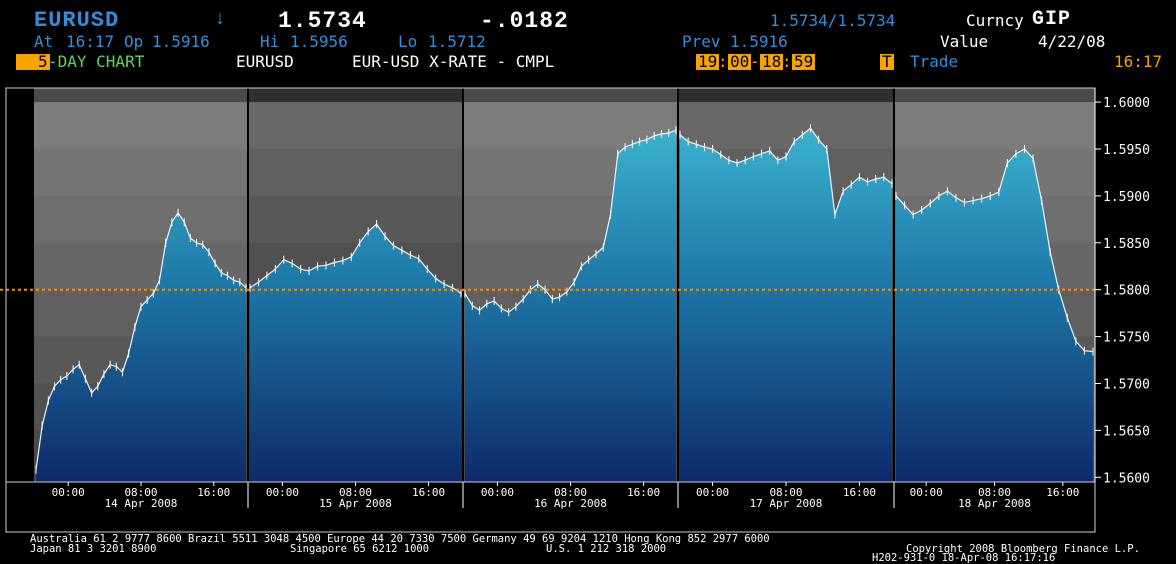  What do you see at coordinates (570, 503) in the screenshot?
I see `x-date-label: 16 Apr 2008` at bounding box center [570, 503].